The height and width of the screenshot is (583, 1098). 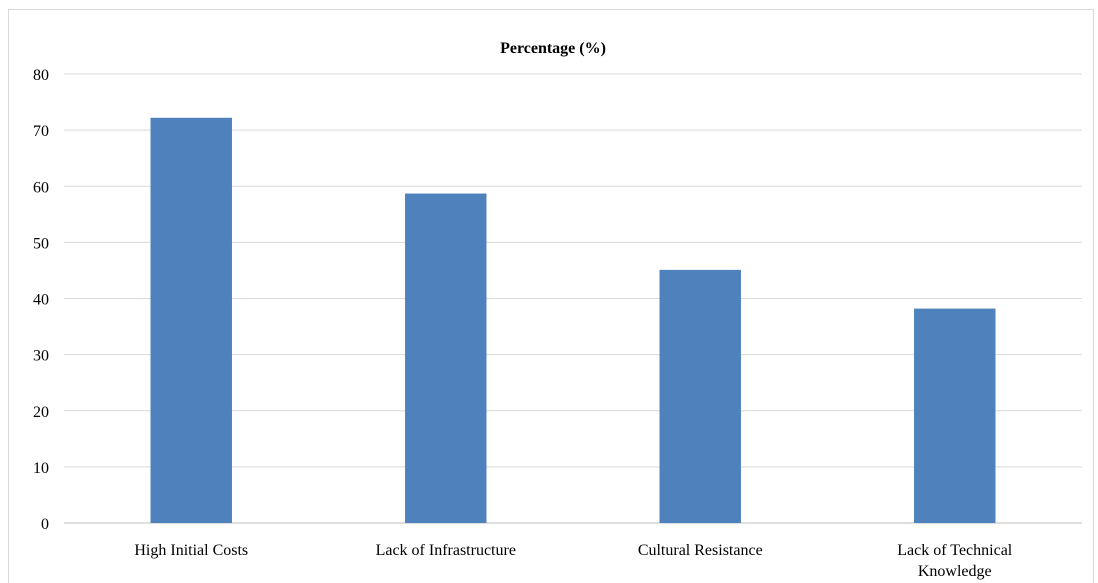 What do you see at coordinates (553, 48) in the screenshot?
I see `chart-title: Percentage (%)` at bounding box center [553, 48].